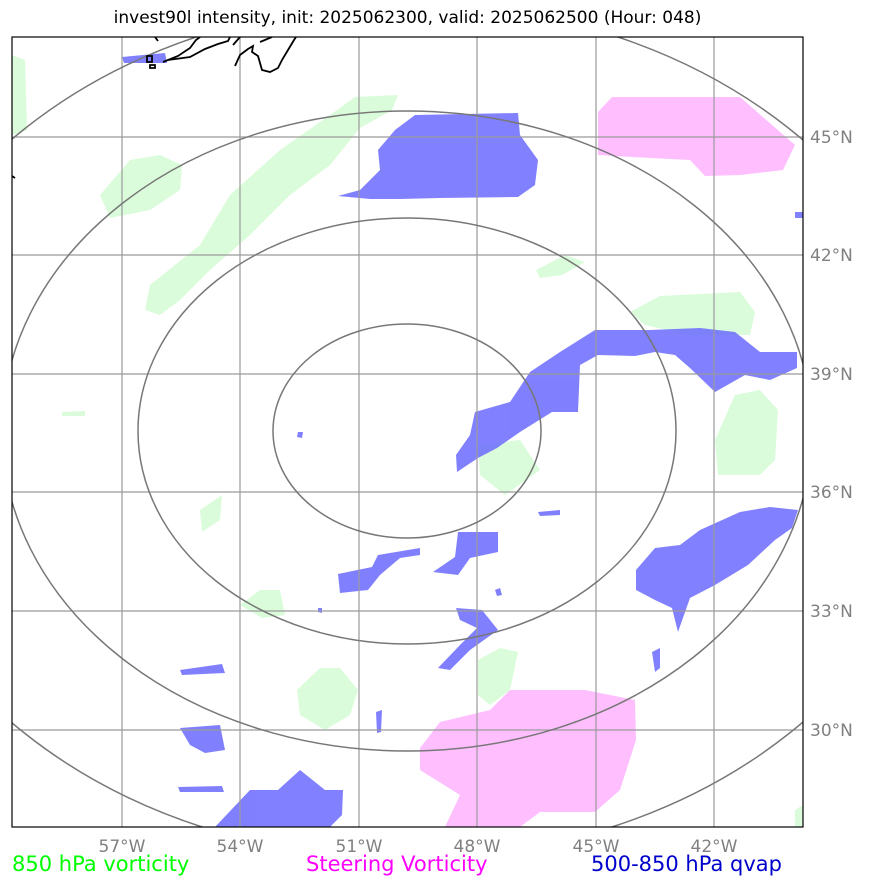 Image resolution: width=873 pixels, height=891 pixels. I want to click on lat-label: 30°N, so click(831, 731).